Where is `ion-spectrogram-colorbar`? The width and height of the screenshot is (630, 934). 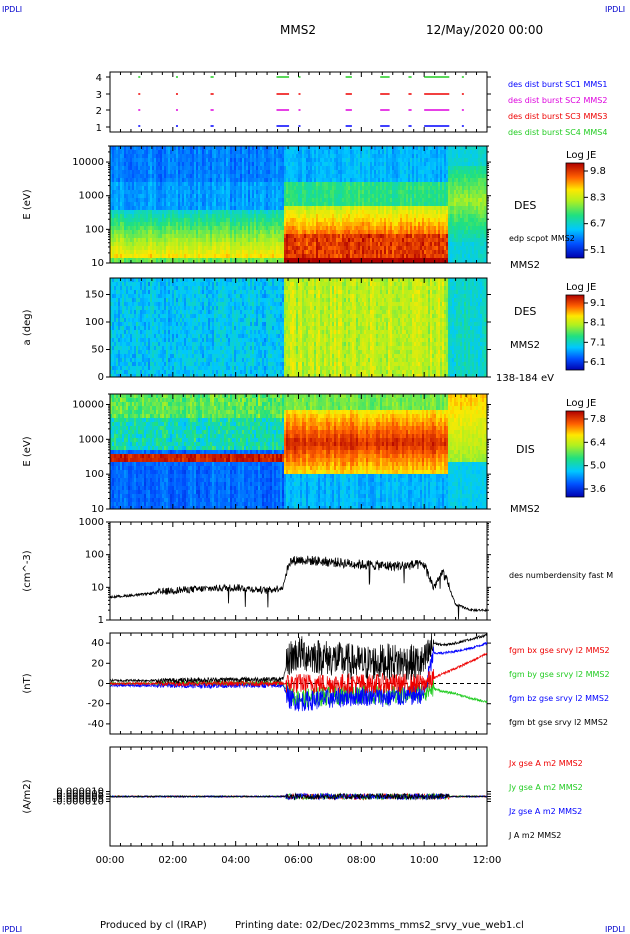
ion-spectrogram-colorbar is located at coordinates (575, 454).